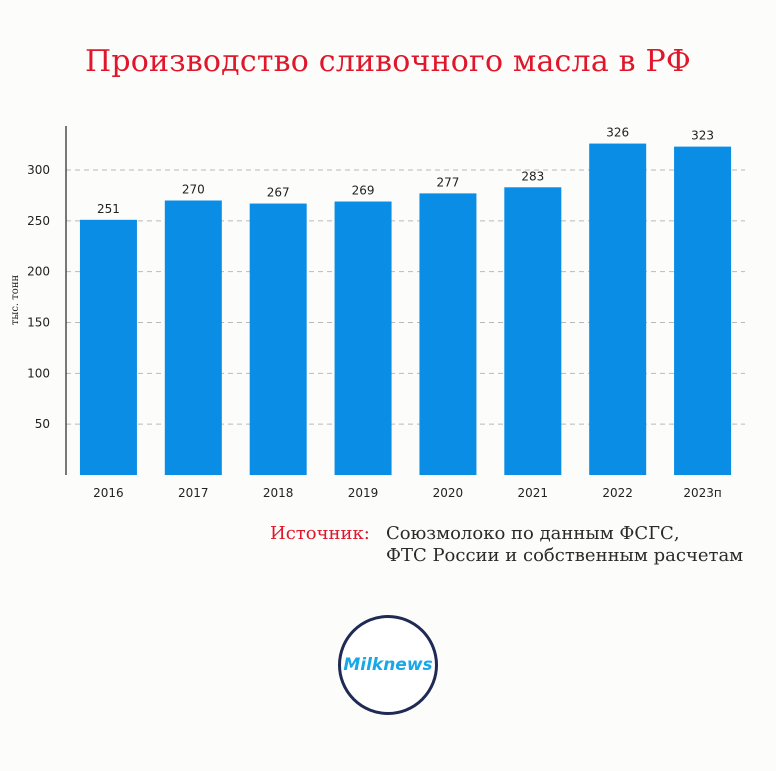  I want to click on x-tick-label: 2016, so click(108, 493).